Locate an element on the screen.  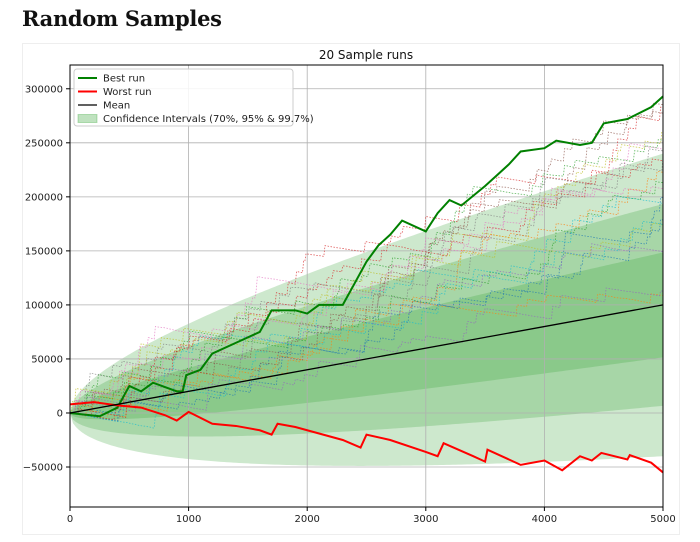
worst-run-line is located at coordinates (366, 437).